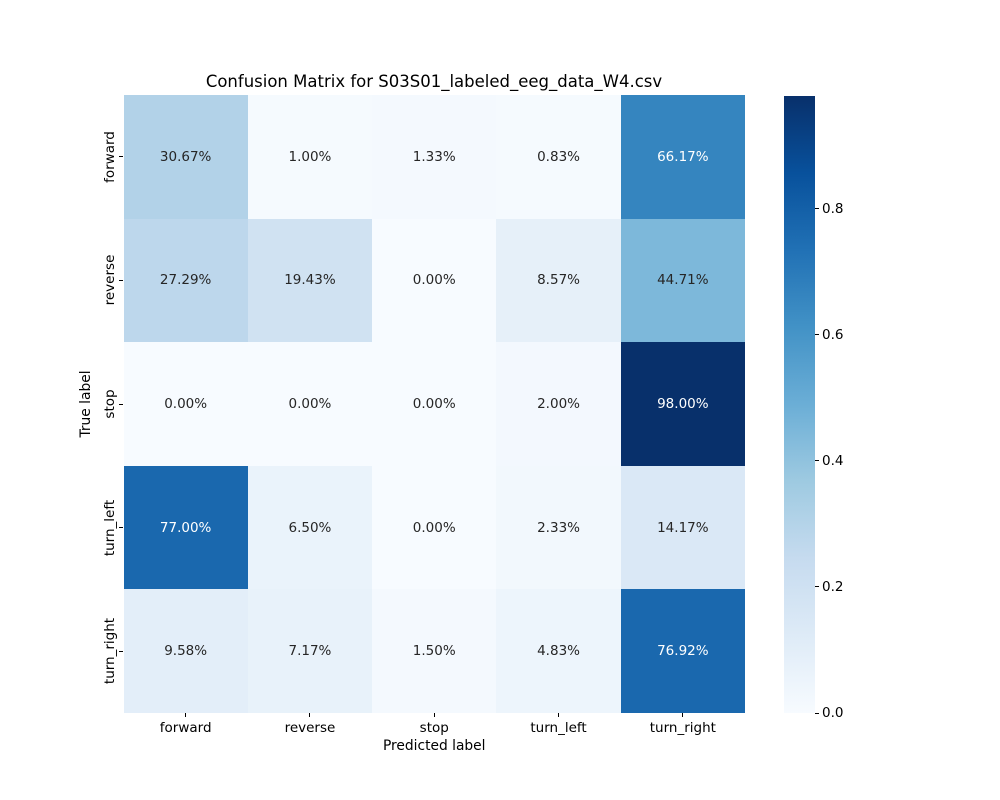 This screenshot has width=1000, height=800. What do you see at coordinates (434, 157) in the screenshot?
I see `heatmap-cell: 1.33%` at bounding box center [434, 157].